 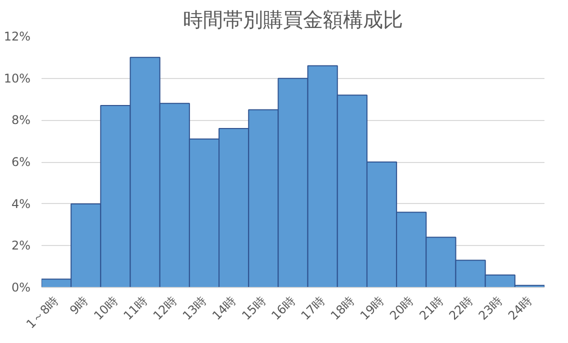 I want to click on x-tick-label: 18時, so click(x=343, y=308).